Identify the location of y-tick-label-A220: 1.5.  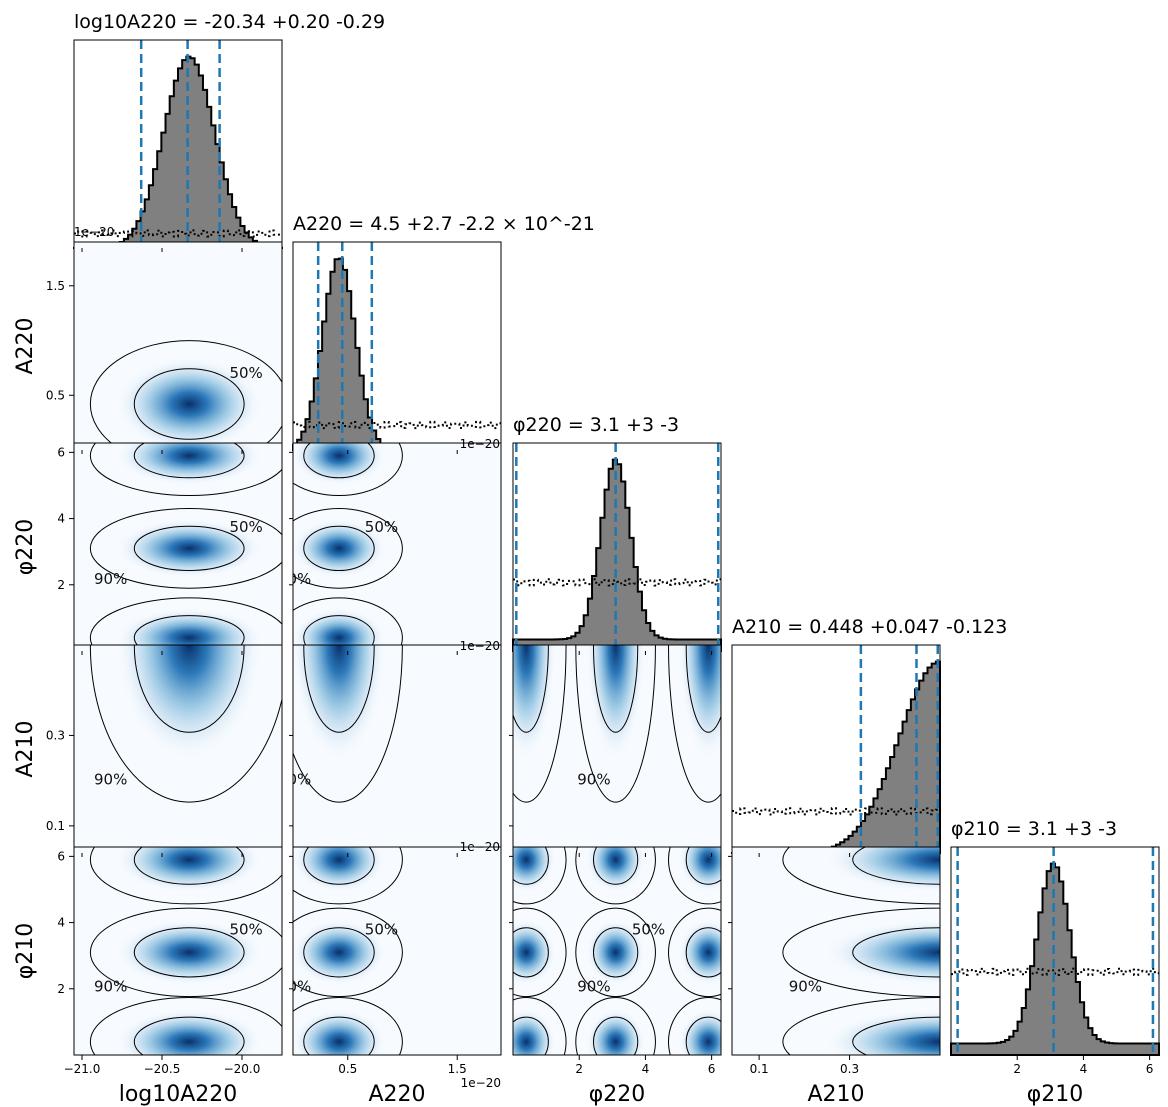
(55, 286).